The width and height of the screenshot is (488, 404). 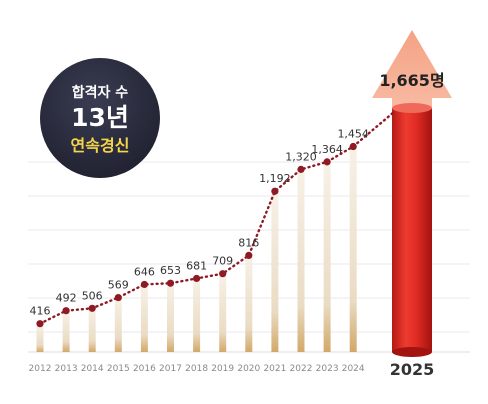 I want to click on x-tick-2025: 2025, so click(x=412, y=369).